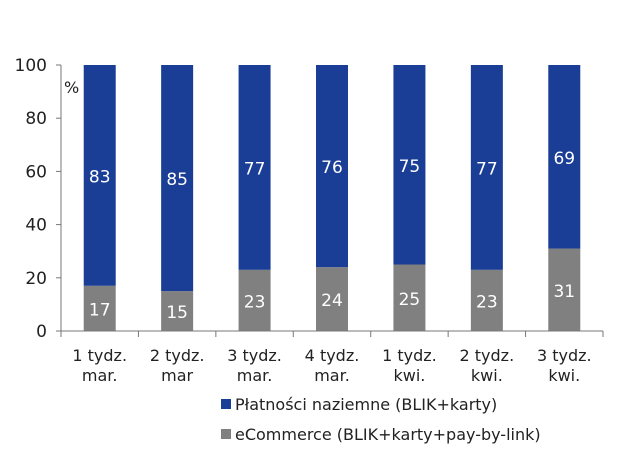 Image resolution: width=619 pixels, height=465 pixels. Describe the element at coordinates (366, 404) in the screenshot. I see `legend-label: Płatności naziemne (BLIK+karty)` at that location.